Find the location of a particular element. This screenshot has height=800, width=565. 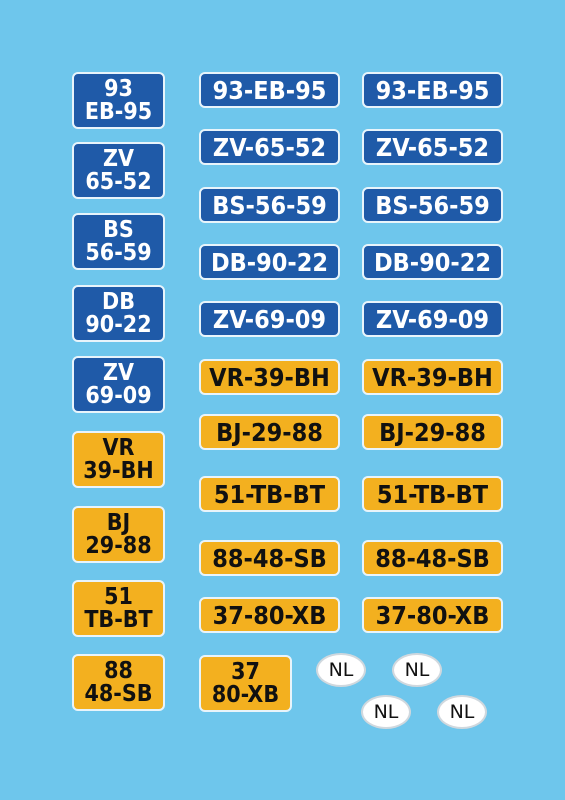

plate-line-2: 90-22 is located at coordinates (118, 324).